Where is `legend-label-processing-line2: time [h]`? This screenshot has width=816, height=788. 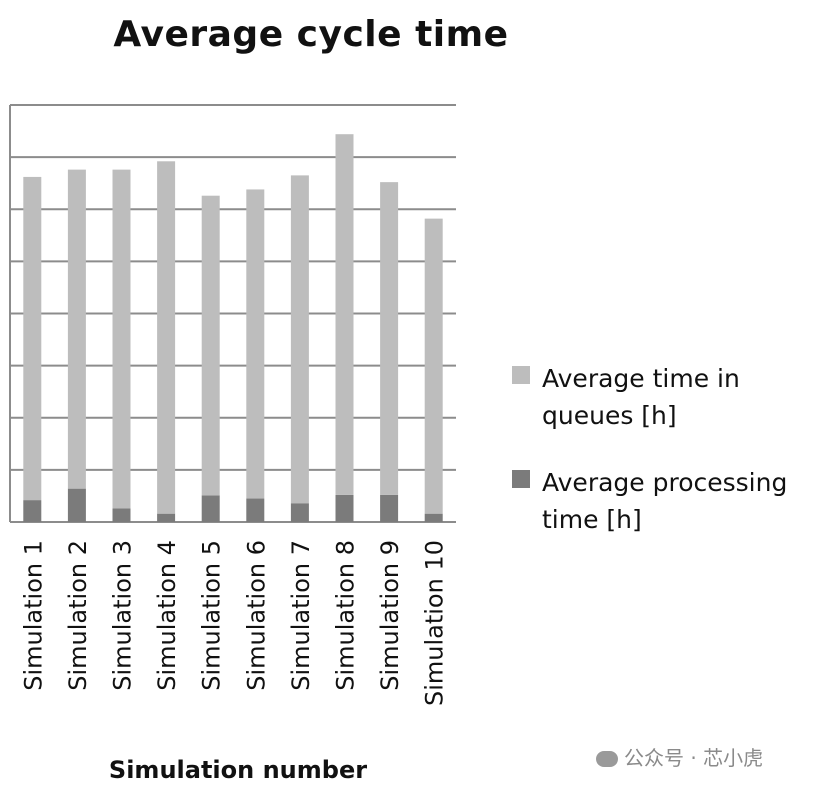
legend-label-processing-line2: time [h] is located at coordinates (592, 519).